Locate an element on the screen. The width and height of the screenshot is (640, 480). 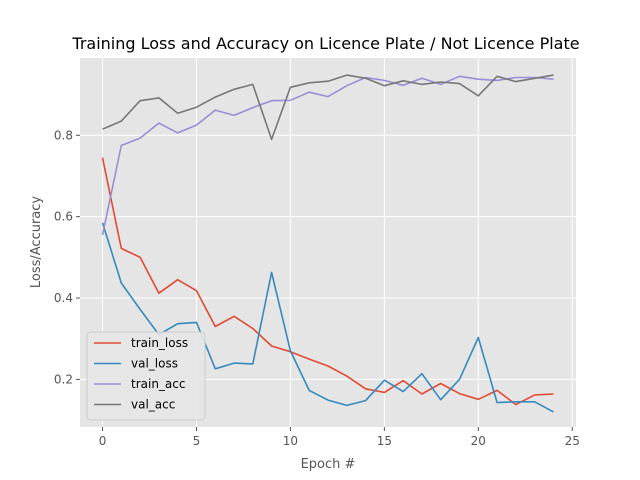
legend: train_loss val_loss train_acc val_acc is located at coordinates (146, 376).